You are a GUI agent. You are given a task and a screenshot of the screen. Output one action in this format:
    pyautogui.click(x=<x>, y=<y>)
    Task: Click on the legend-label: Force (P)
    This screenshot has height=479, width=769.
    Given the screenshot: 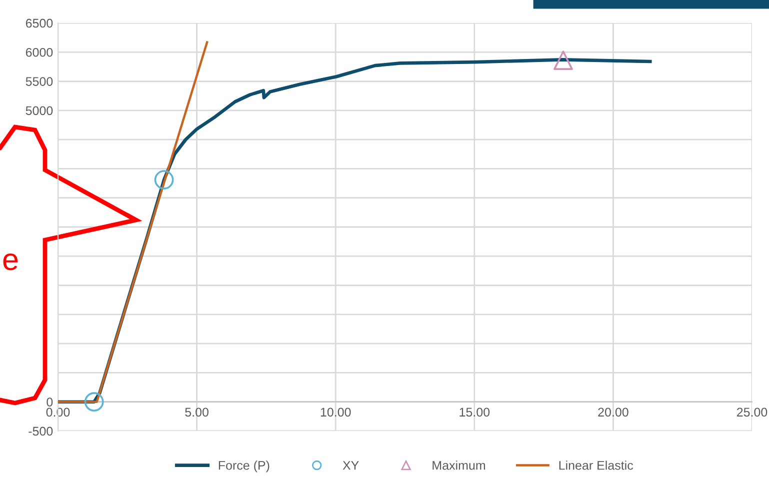 What is the action you would take?
    pyautogui.click(x=244, y=466)
    